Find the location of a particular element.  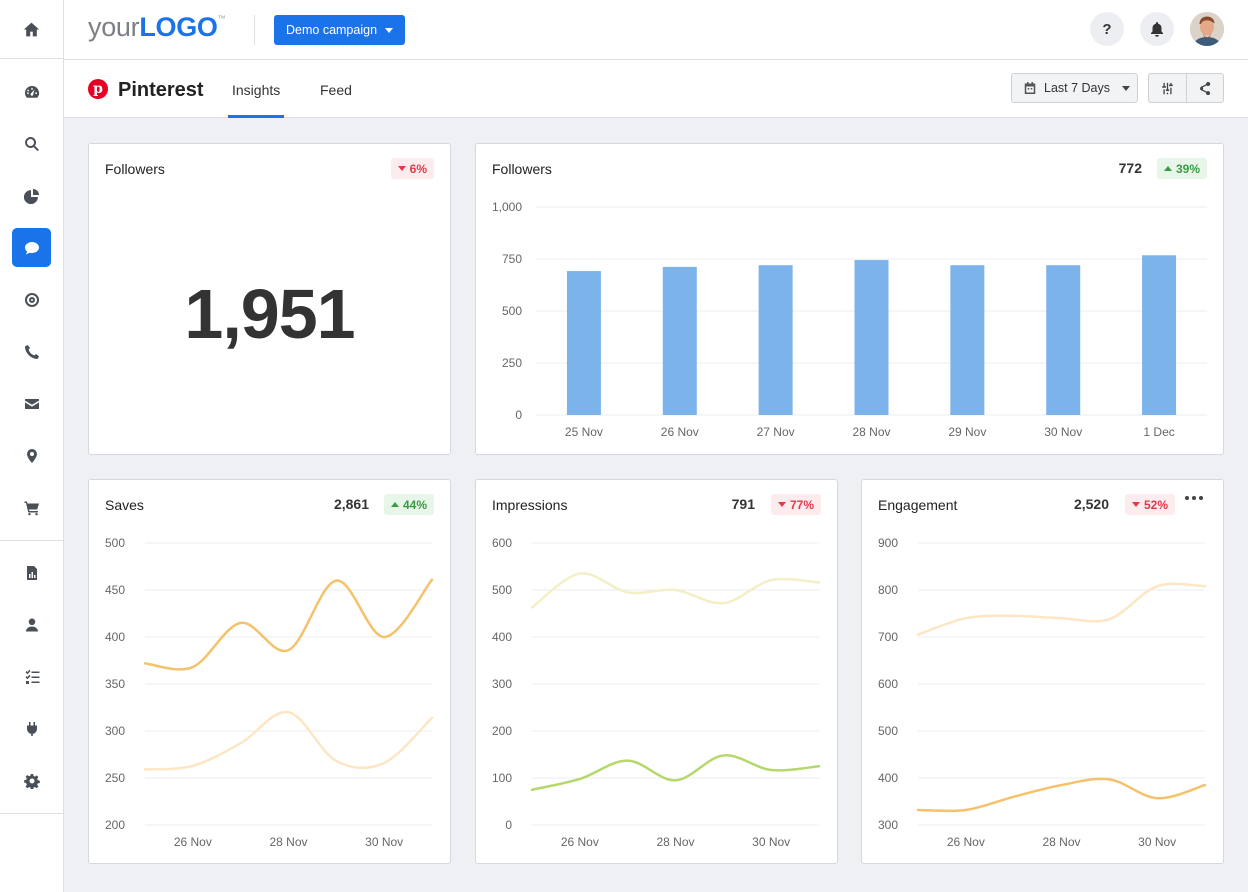

change-badge: 39% is located at coordinates (1181, 168).